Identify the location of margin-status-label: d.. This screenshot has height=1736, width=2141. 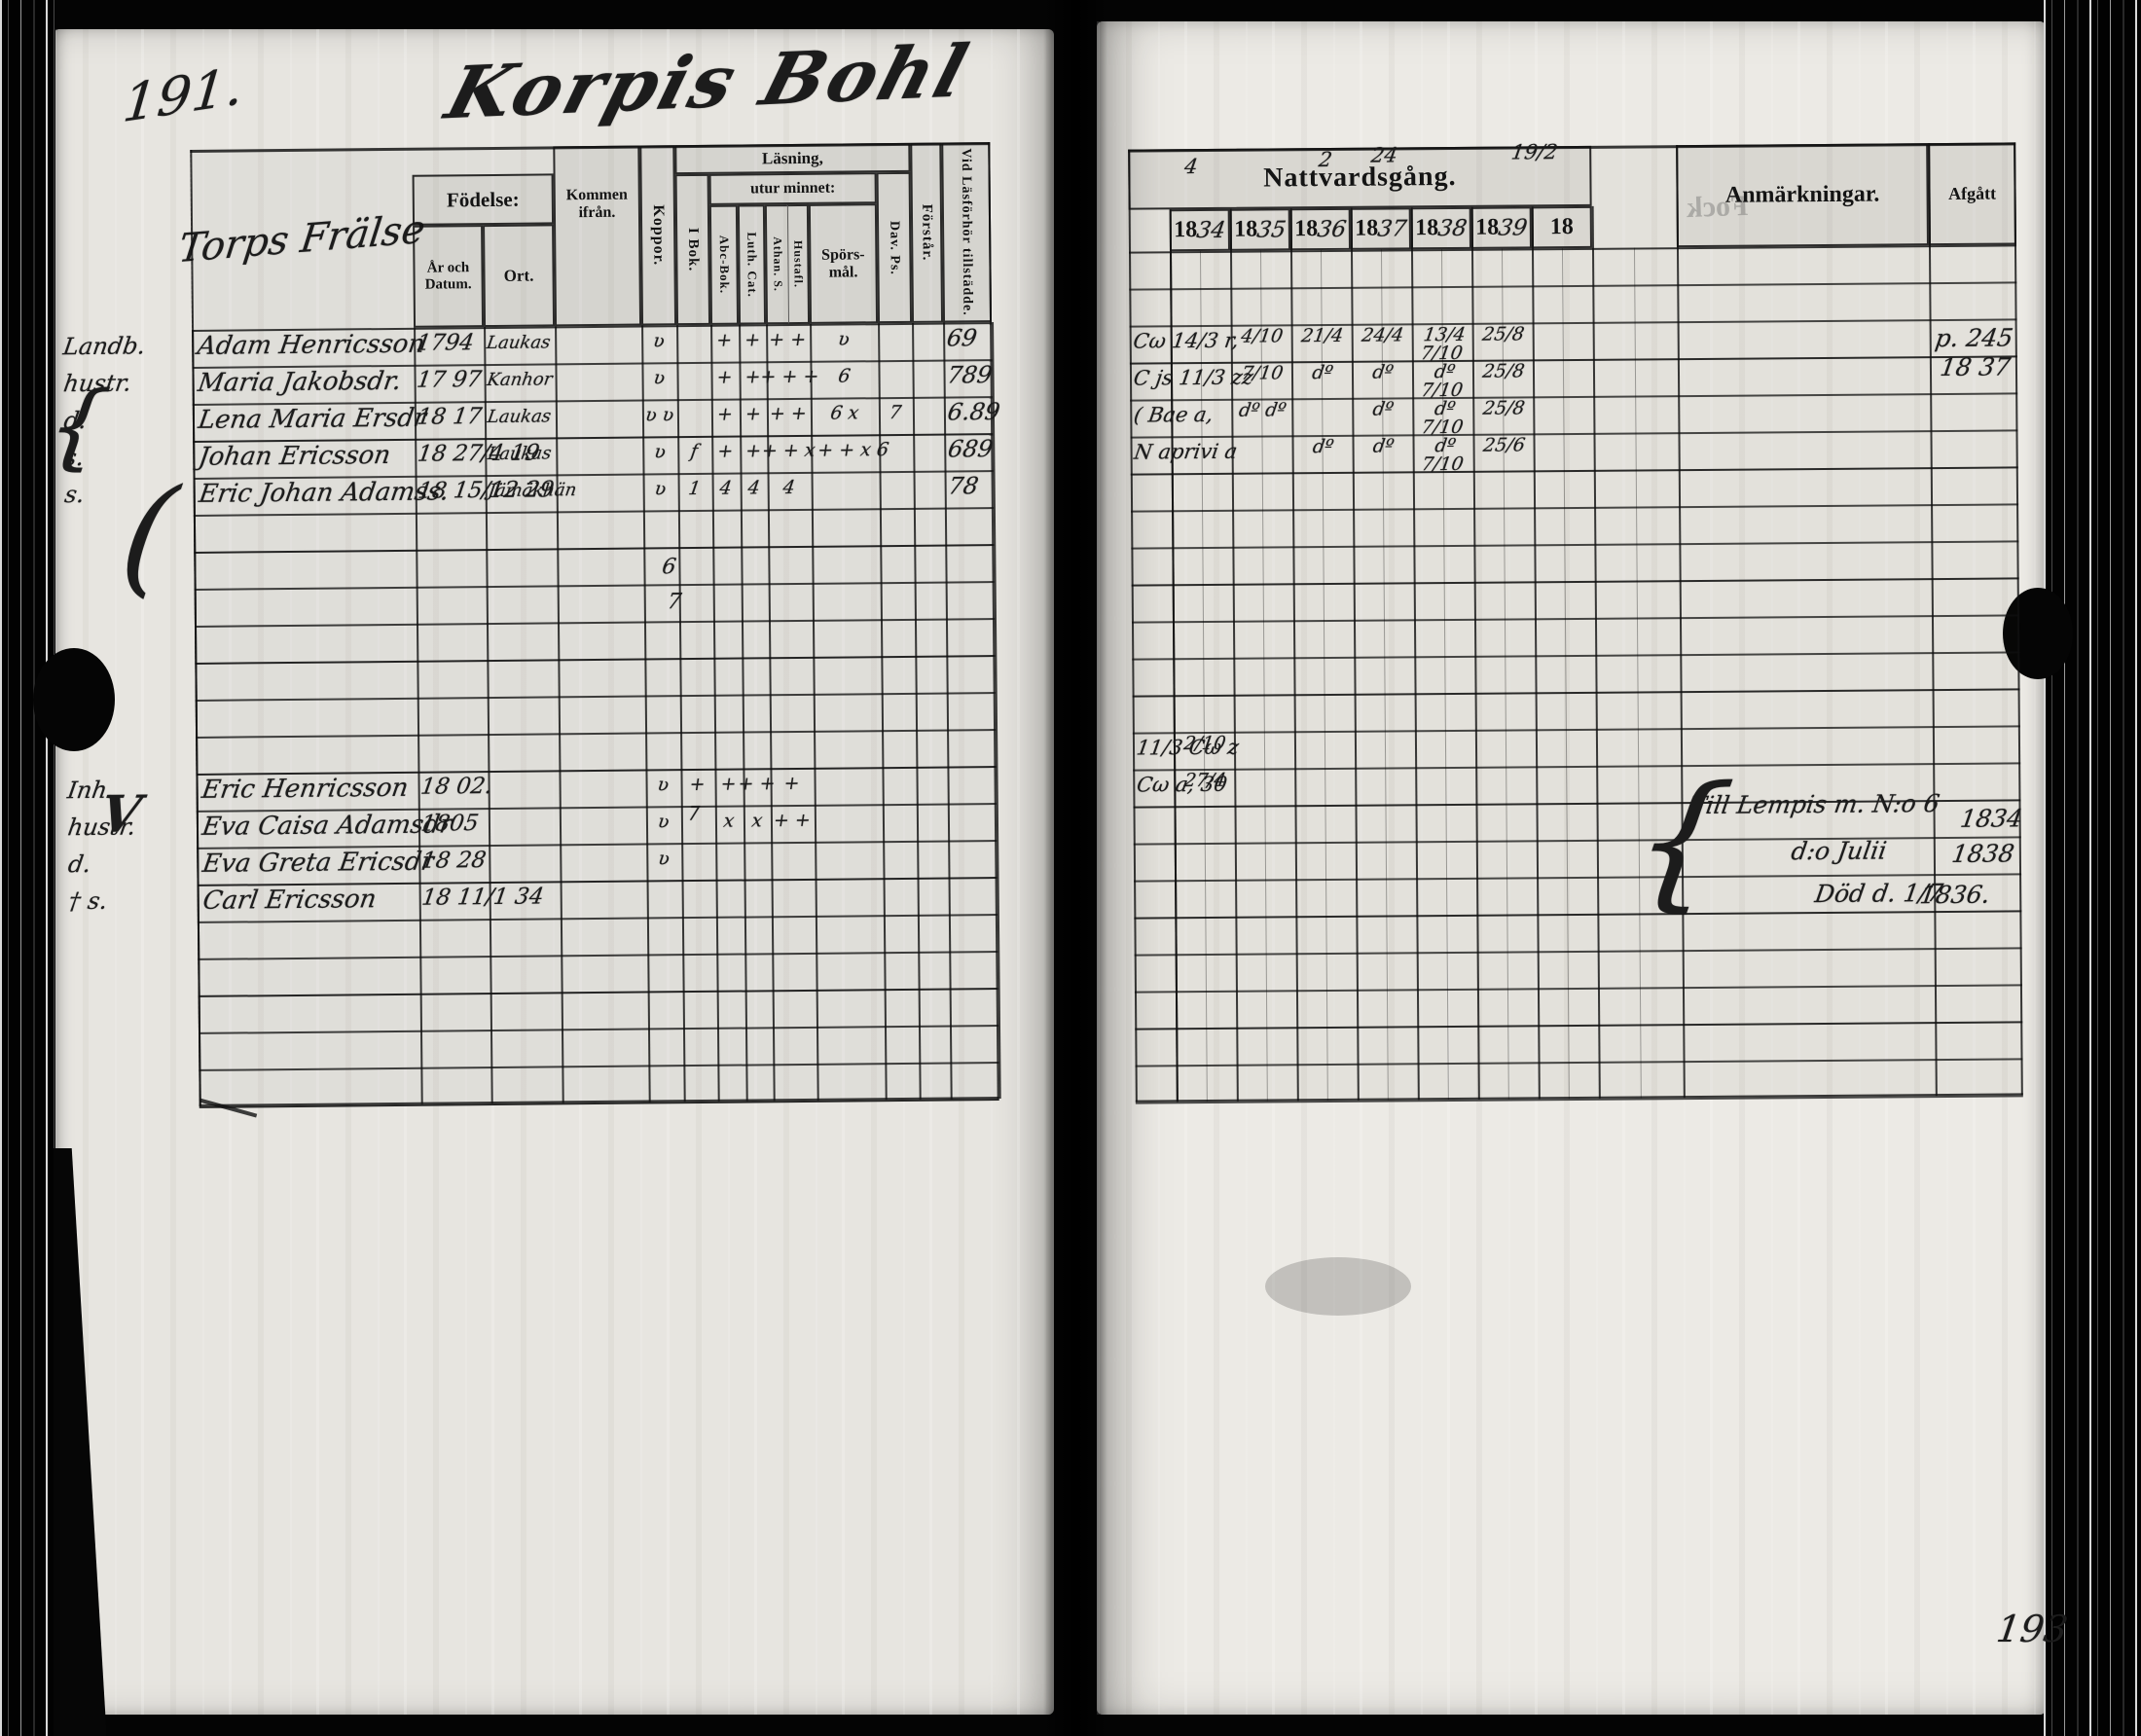
(79, 865).